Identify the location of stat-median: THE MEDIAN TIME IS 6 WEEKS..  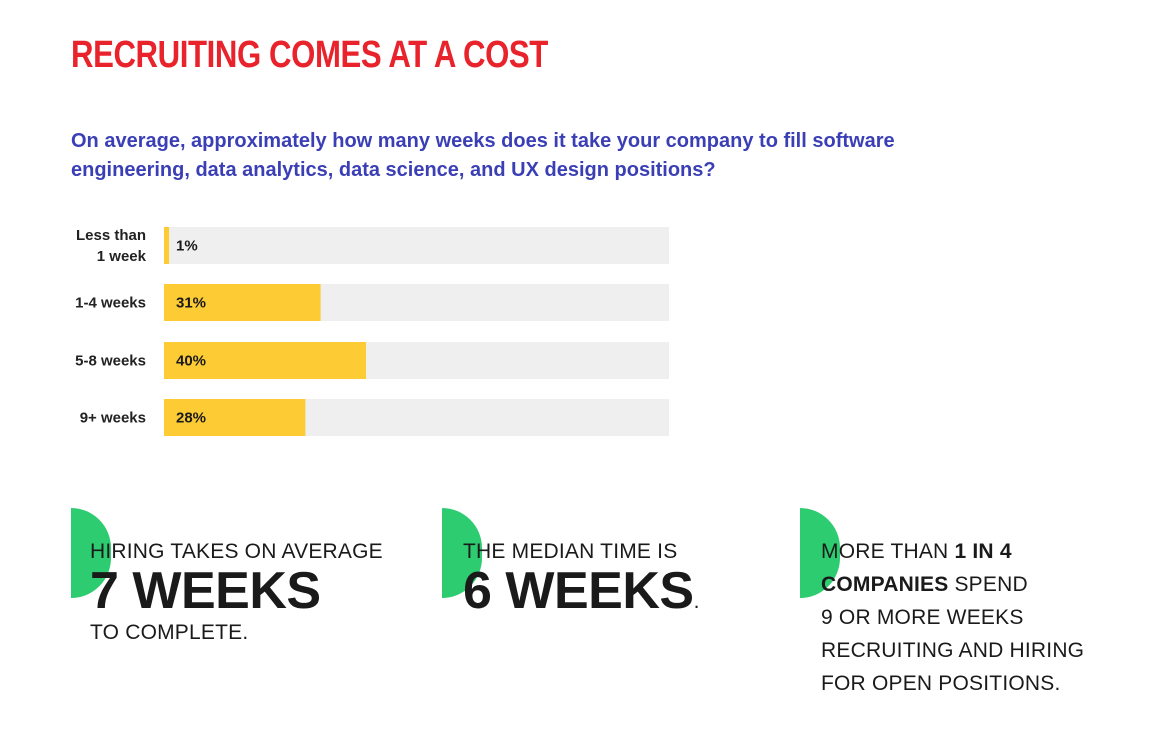
(570, 567).